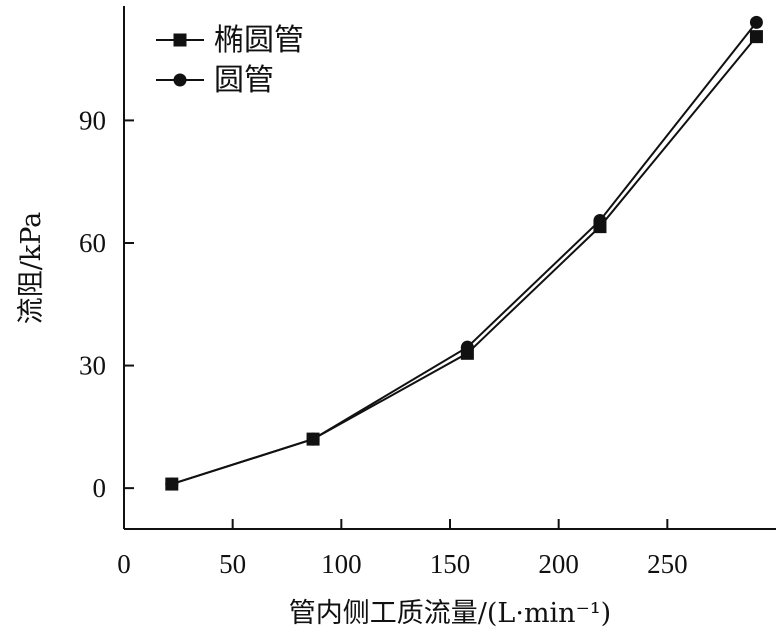  Describe the element at coordinates (756, 37) in the screenshot. I see `square-data-point` at that location.